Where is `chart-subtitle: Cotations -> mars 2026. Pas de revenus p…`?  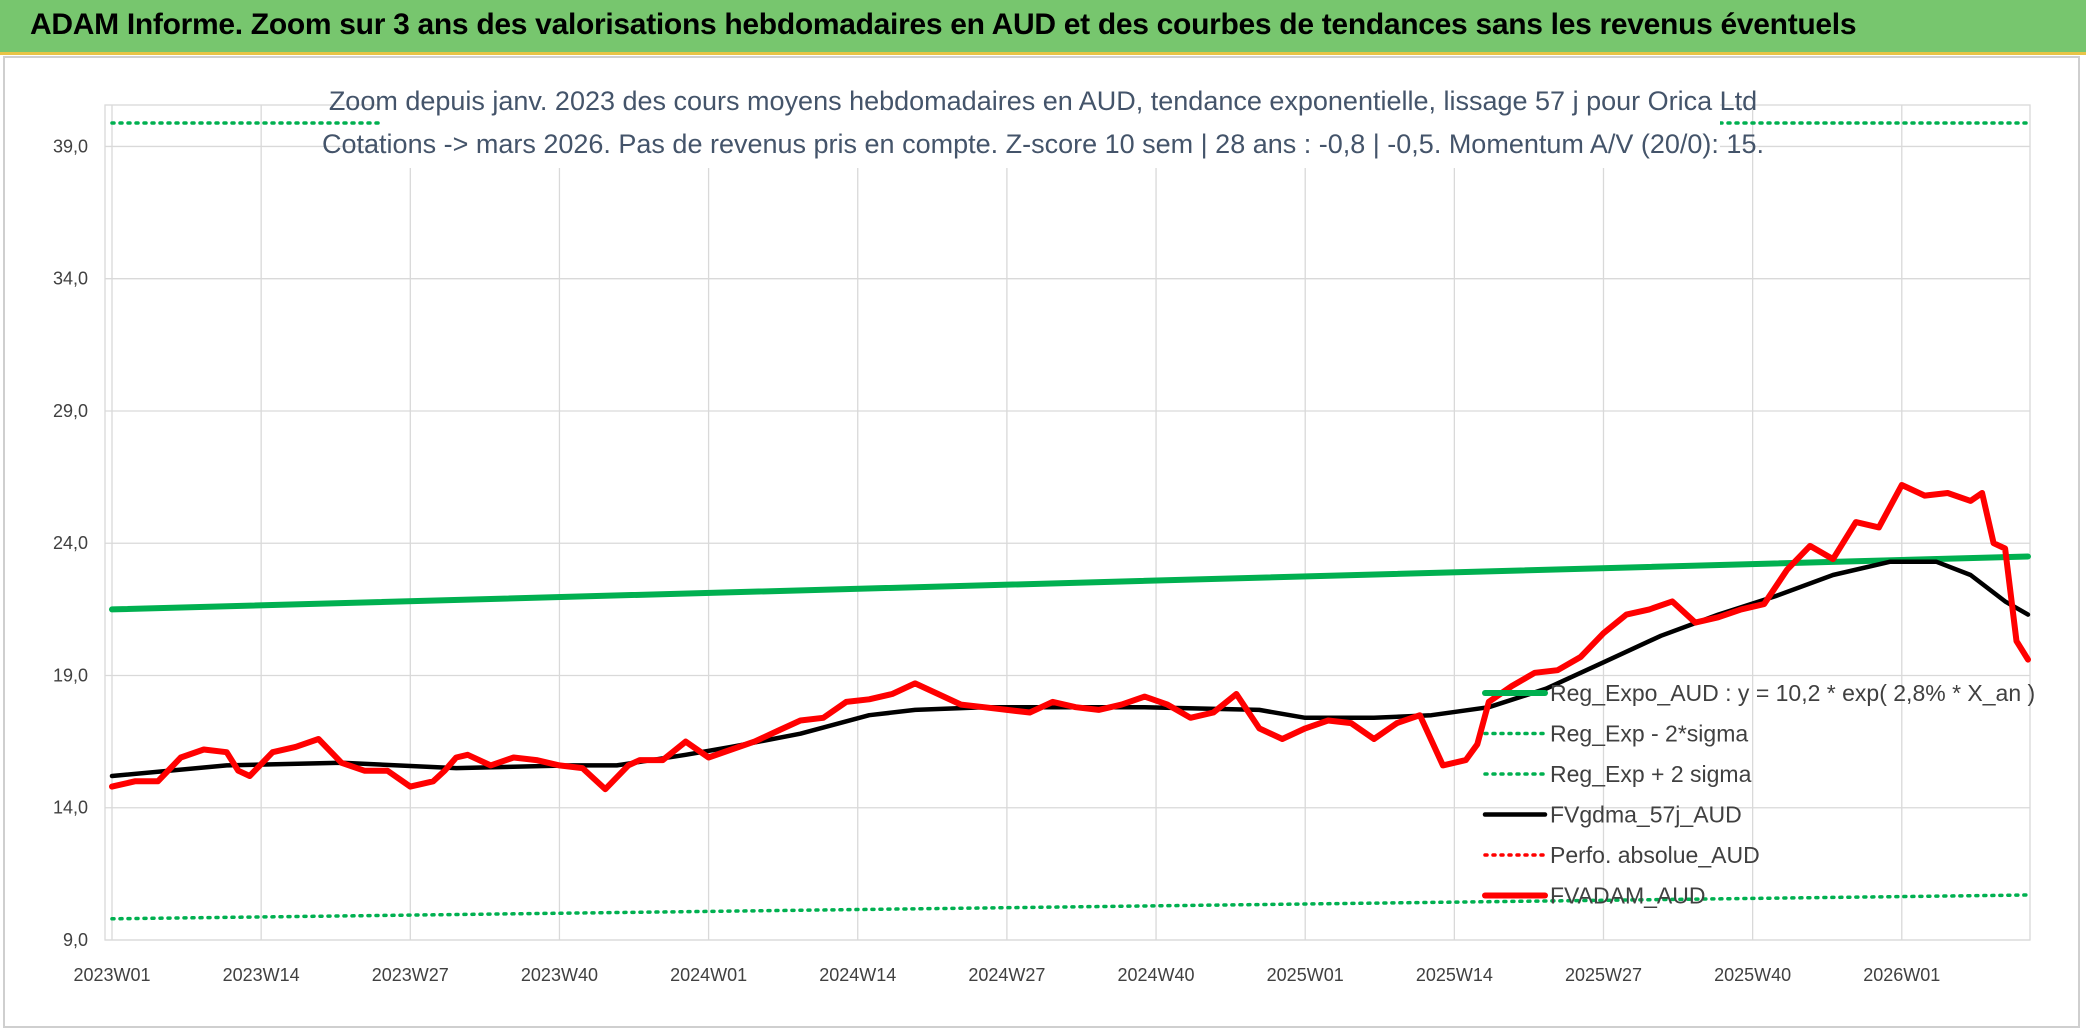
chart-subtitle: Cotations -> mars 2026. Pas de revenus p… is located at coordinates (1043, 144).